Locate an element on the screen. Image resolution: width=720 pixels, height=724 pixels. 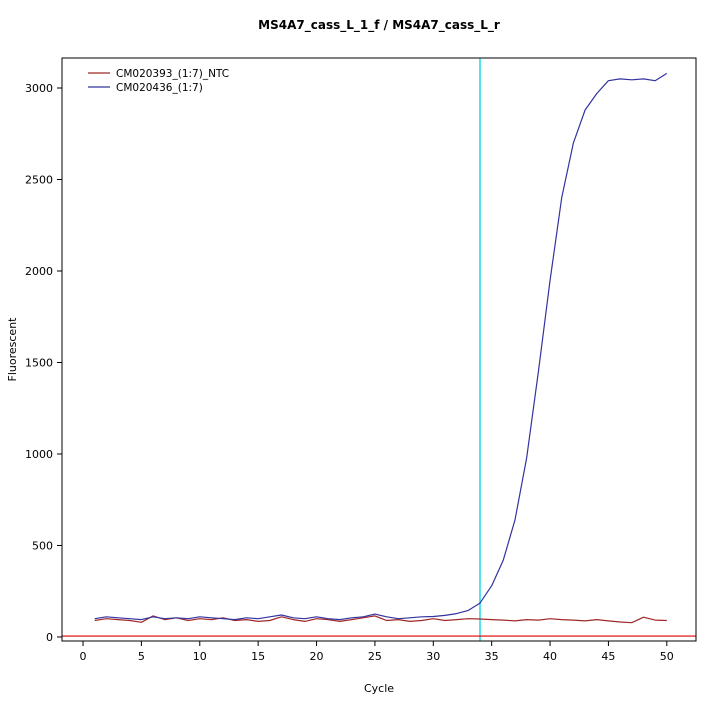
y-tick-label: 0 is located at coordinates (49, 637).